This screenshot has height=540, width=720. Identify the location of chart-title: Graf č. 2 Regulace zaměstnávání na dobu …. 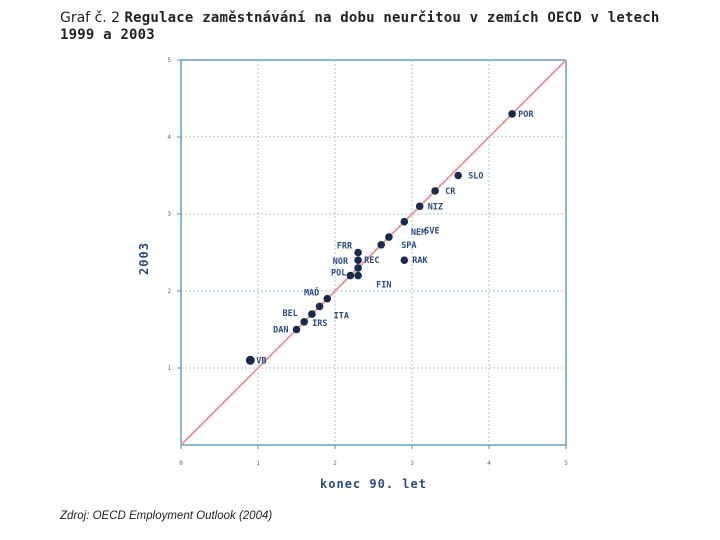
(380, 27).